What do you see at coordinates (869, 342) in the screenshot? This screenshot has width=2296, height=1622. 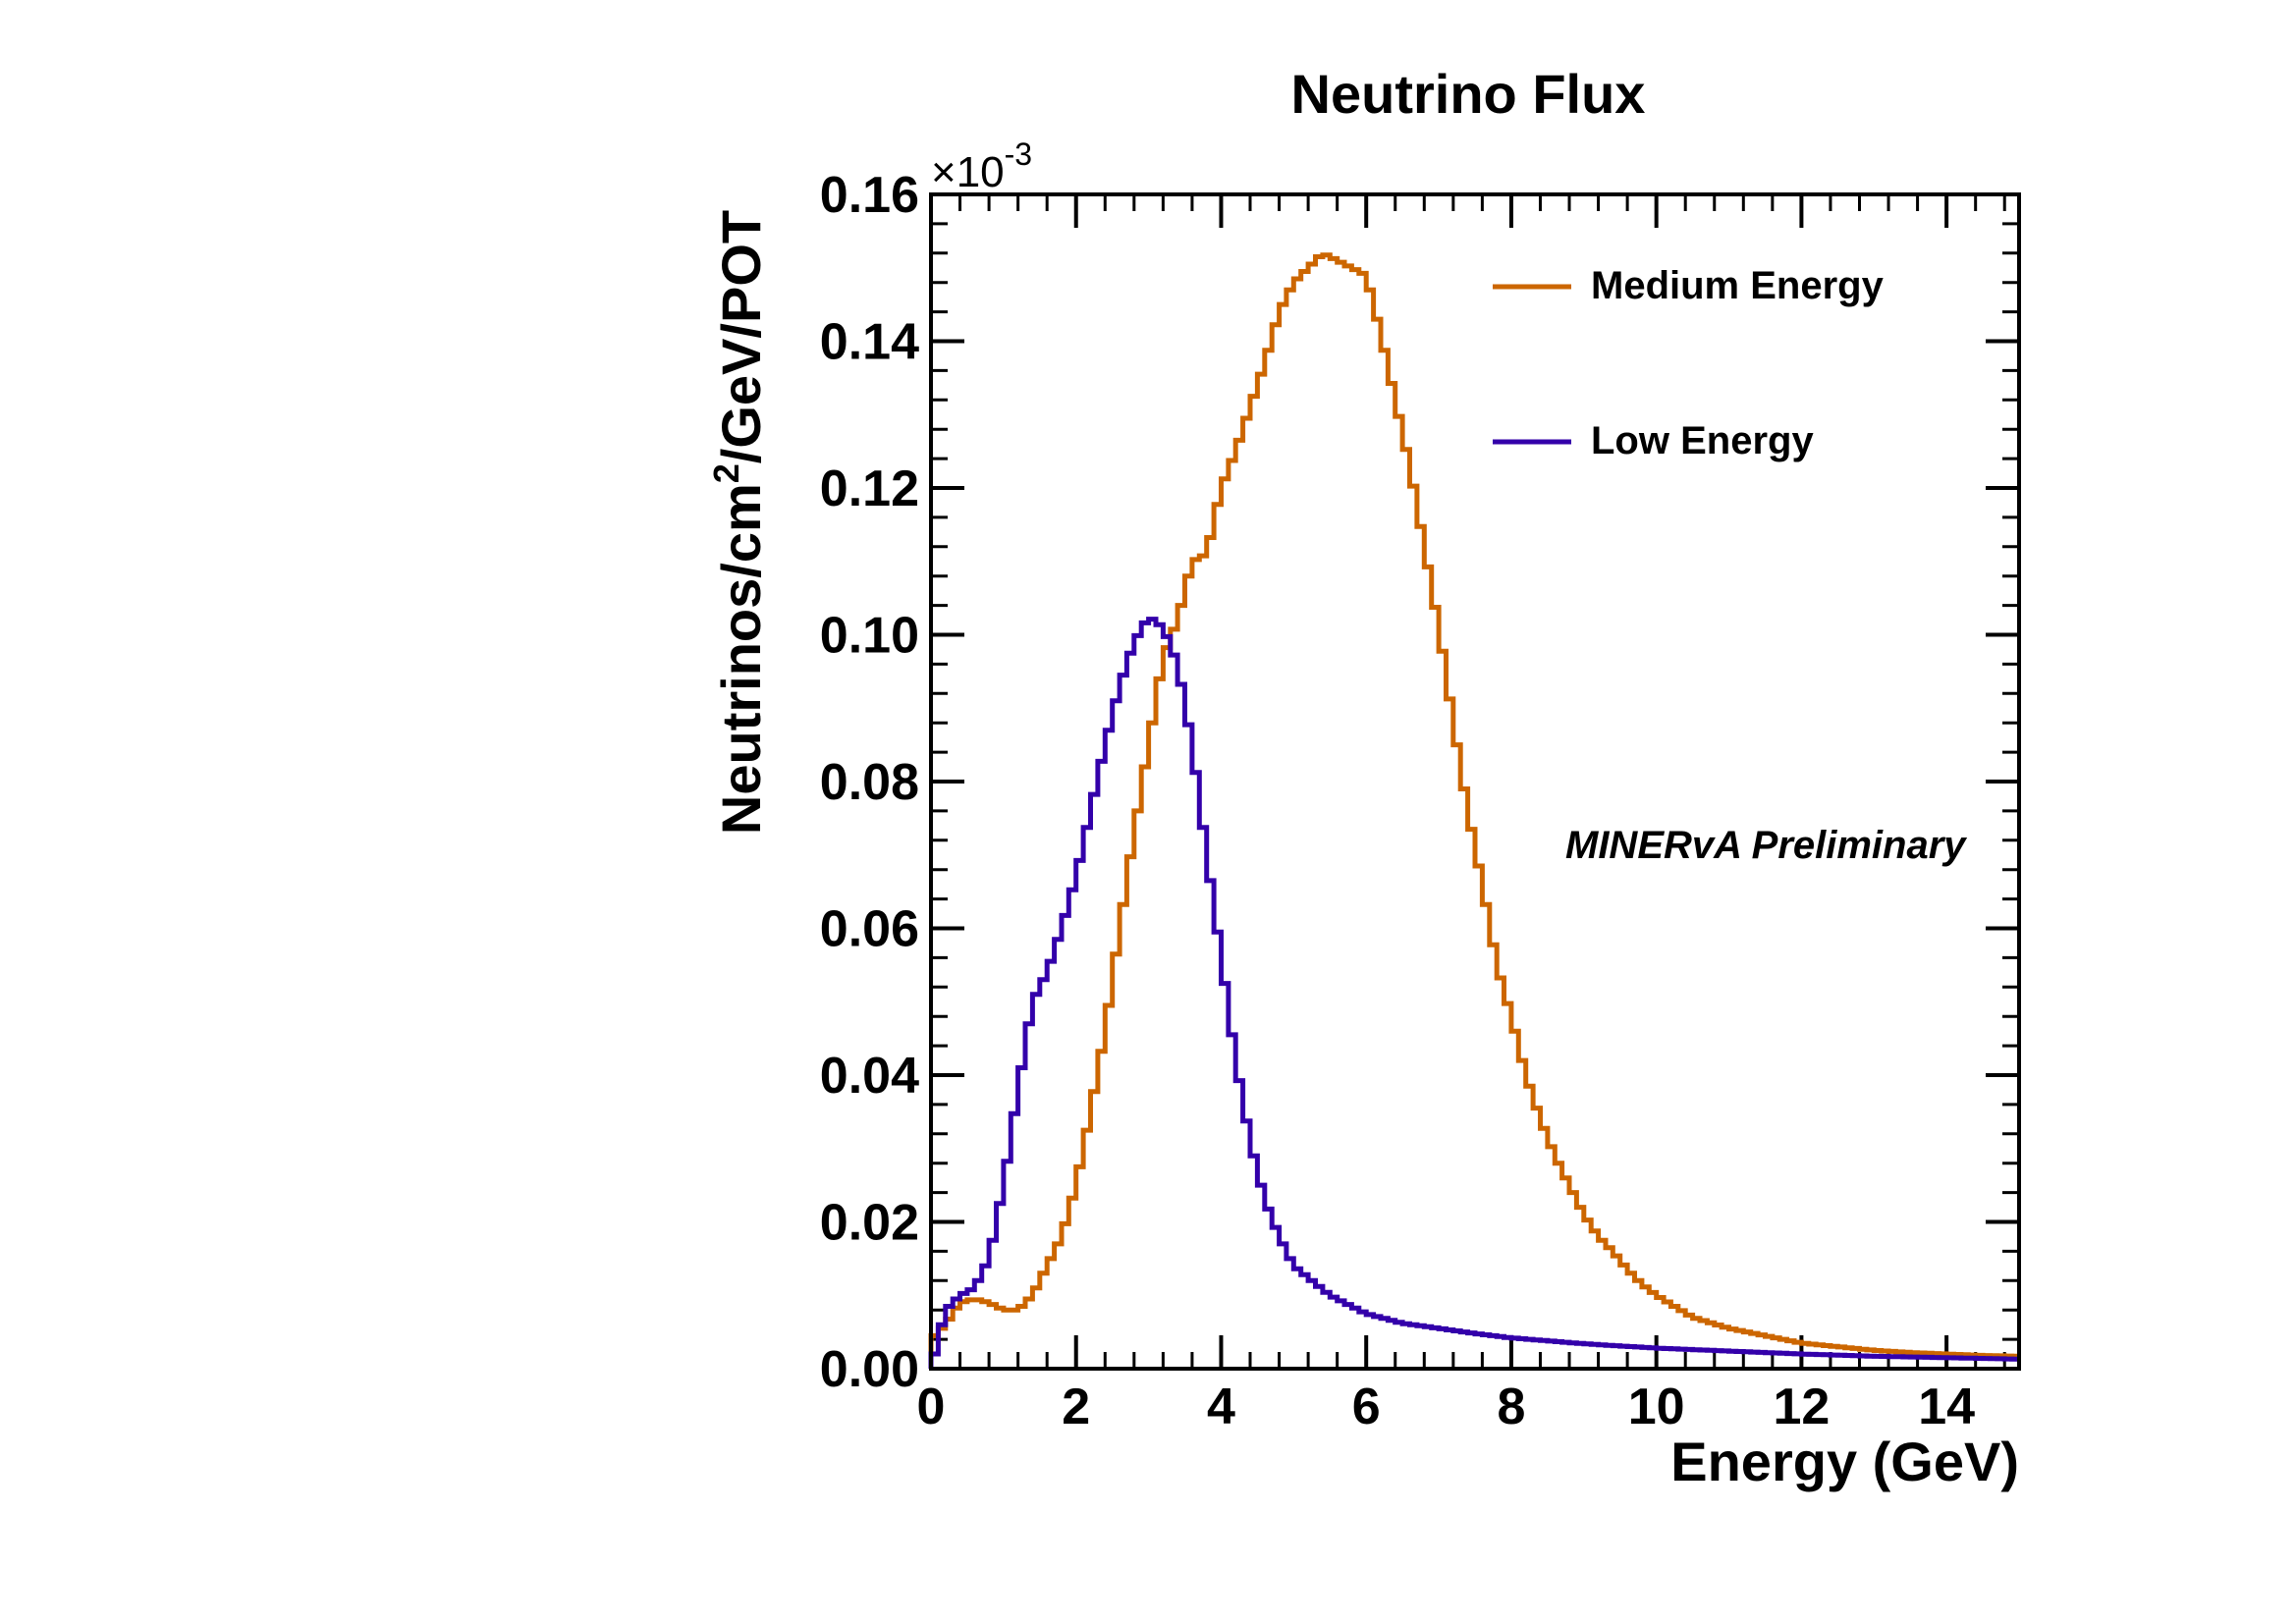 I see `y-tick-label-7: 0.14` at bounding box center [869, 342].